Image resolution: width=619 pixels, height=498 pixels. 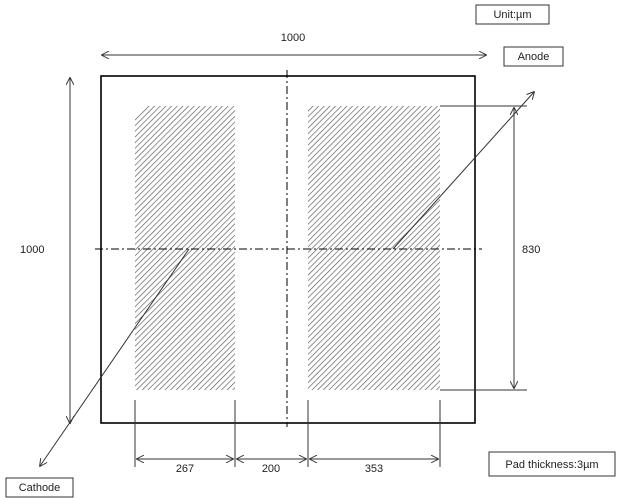 I want to click on unit-label: Unit:µm, so click(x=512, y=15).